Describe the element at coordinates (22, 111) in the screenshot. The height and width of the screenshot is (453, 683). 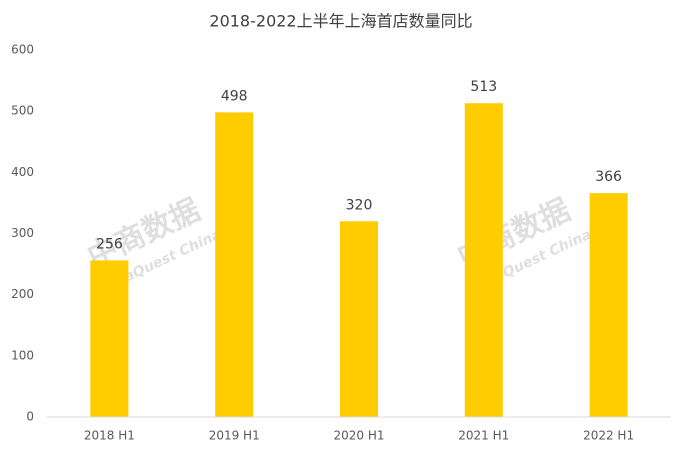
I see `y-tick-label: 500` at that location.